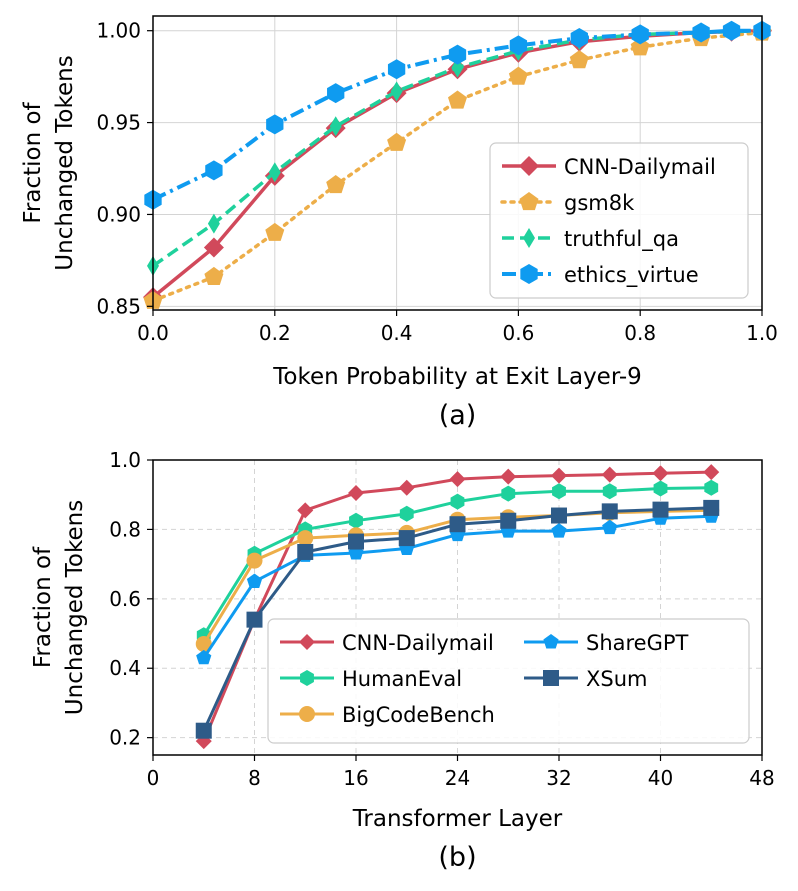 The image size is (798, 891). I want to click on chart-b-legend-box, so click(508, 681).